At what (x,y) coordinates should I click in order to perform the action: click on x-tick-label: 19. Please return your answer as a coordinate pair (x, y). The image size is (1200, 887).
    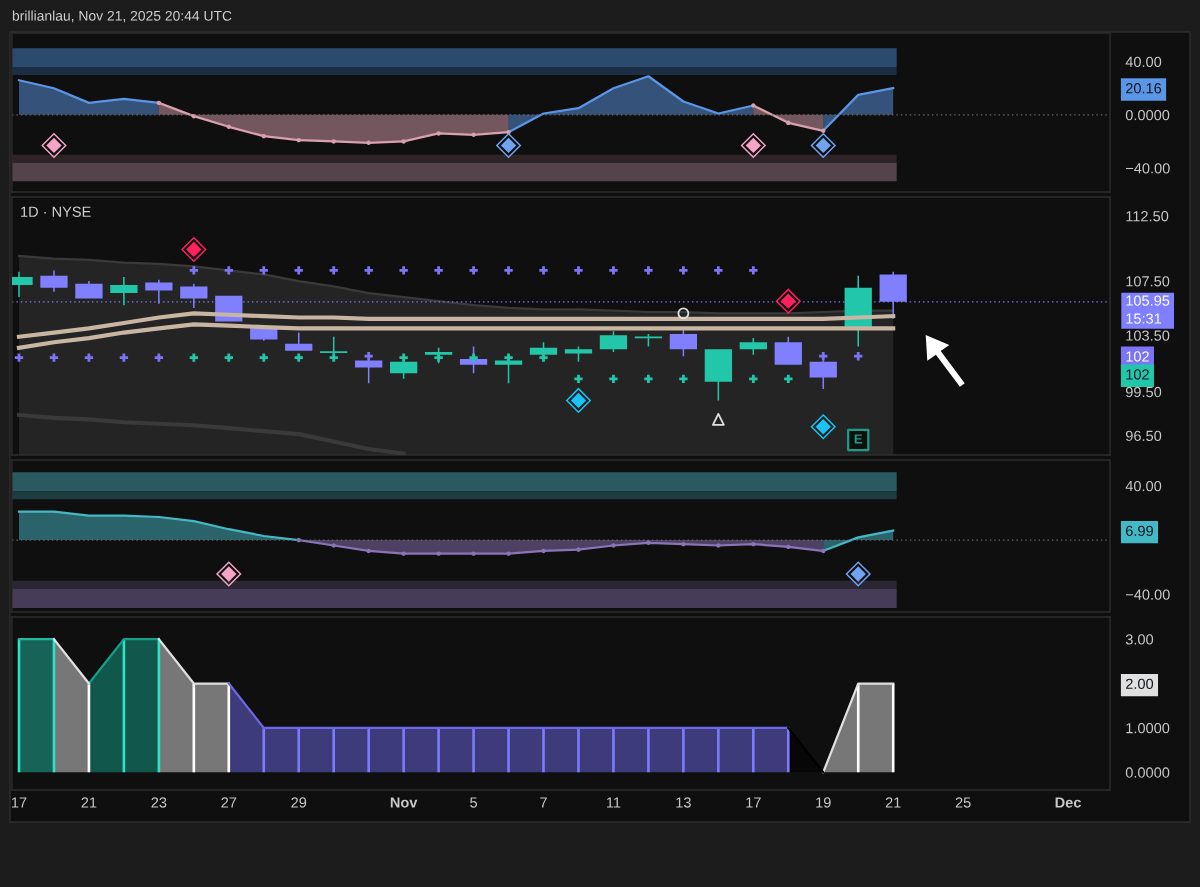
    Looking at the image, I should click on (823, 802).